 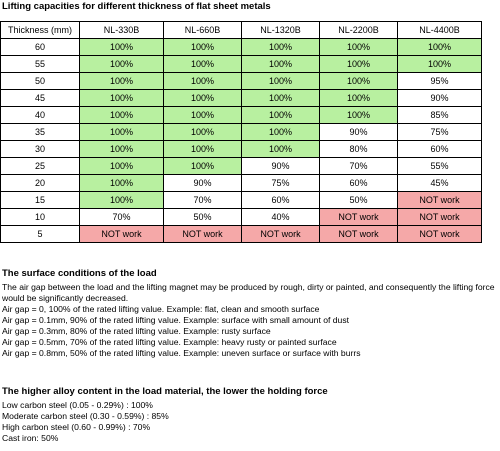 I want to click on alloy-line: Low carbon steel (0.05 - 0.29%) : 100%, so click(x=77, y=405).